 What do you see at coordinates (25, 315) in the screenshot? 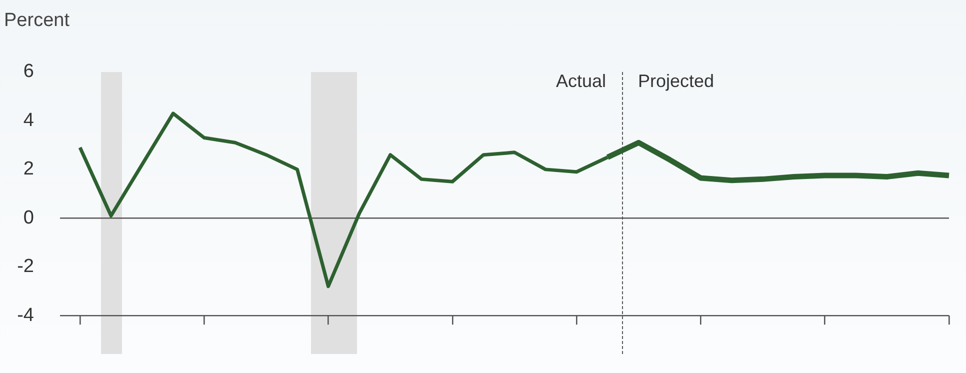
I see `y-tick-label: -4` at bounding box center [25, 315].